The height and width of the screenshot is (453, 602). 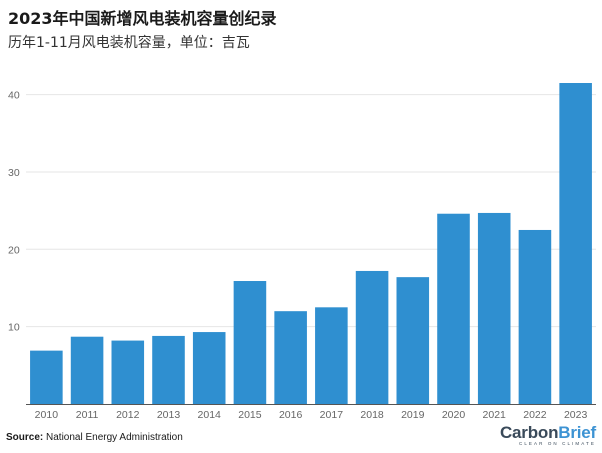 What do you see at coordinates (14, 250) in the screenshot?
I see `y-tick-label-20: 20` at bounding box center [14, 250].